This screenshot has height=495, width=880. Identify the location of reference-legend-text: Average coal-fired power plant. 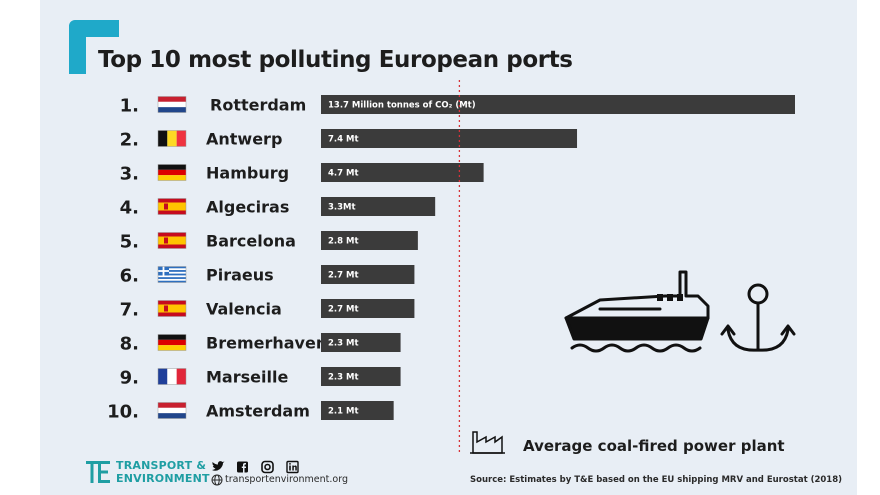
(654, 446).